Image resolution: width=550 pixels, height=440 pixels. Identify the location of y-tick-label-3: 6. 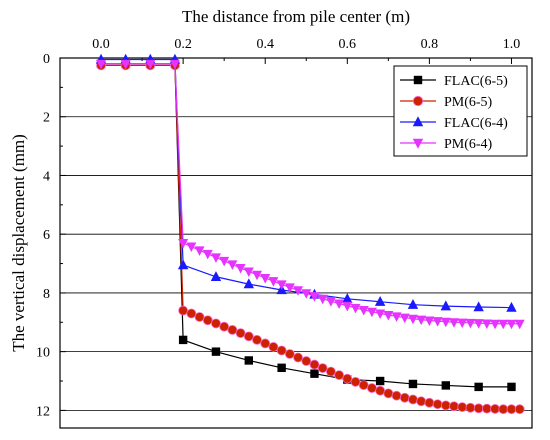
(46, 235).